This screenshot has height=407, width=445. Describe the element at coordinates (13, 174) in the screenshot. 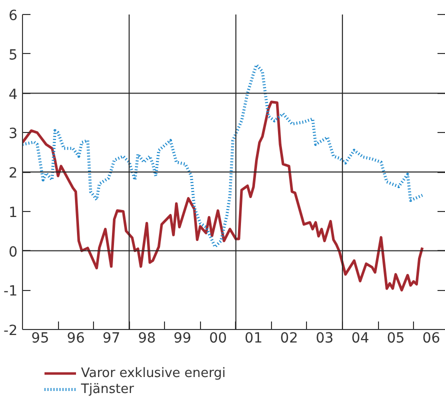

I see `y-tick-label: 2` at that location.